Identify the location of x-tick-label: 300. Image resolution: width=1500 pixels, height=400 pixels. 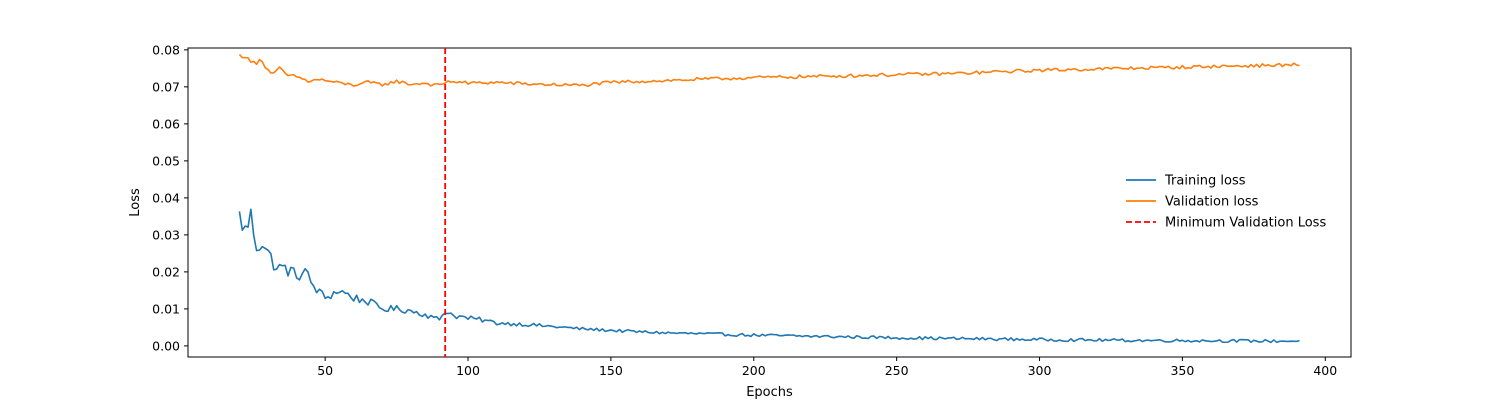
(1040, 370).